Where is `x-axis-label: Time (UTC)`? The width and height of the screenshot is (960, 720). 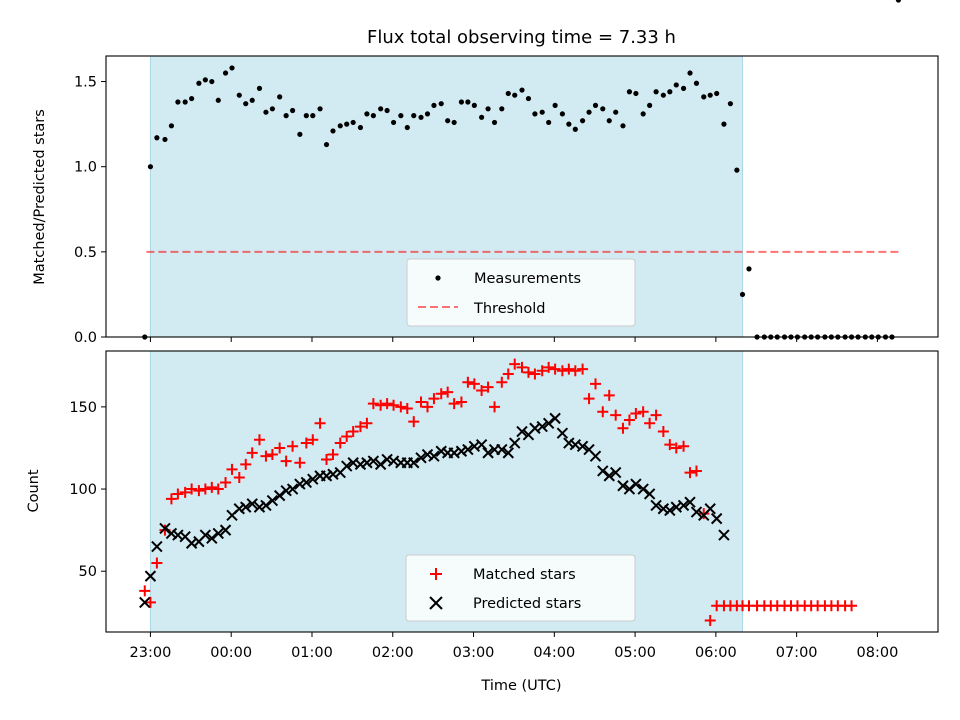 x-axis-label: Time (UTC) is located at coordinates (520, 686).